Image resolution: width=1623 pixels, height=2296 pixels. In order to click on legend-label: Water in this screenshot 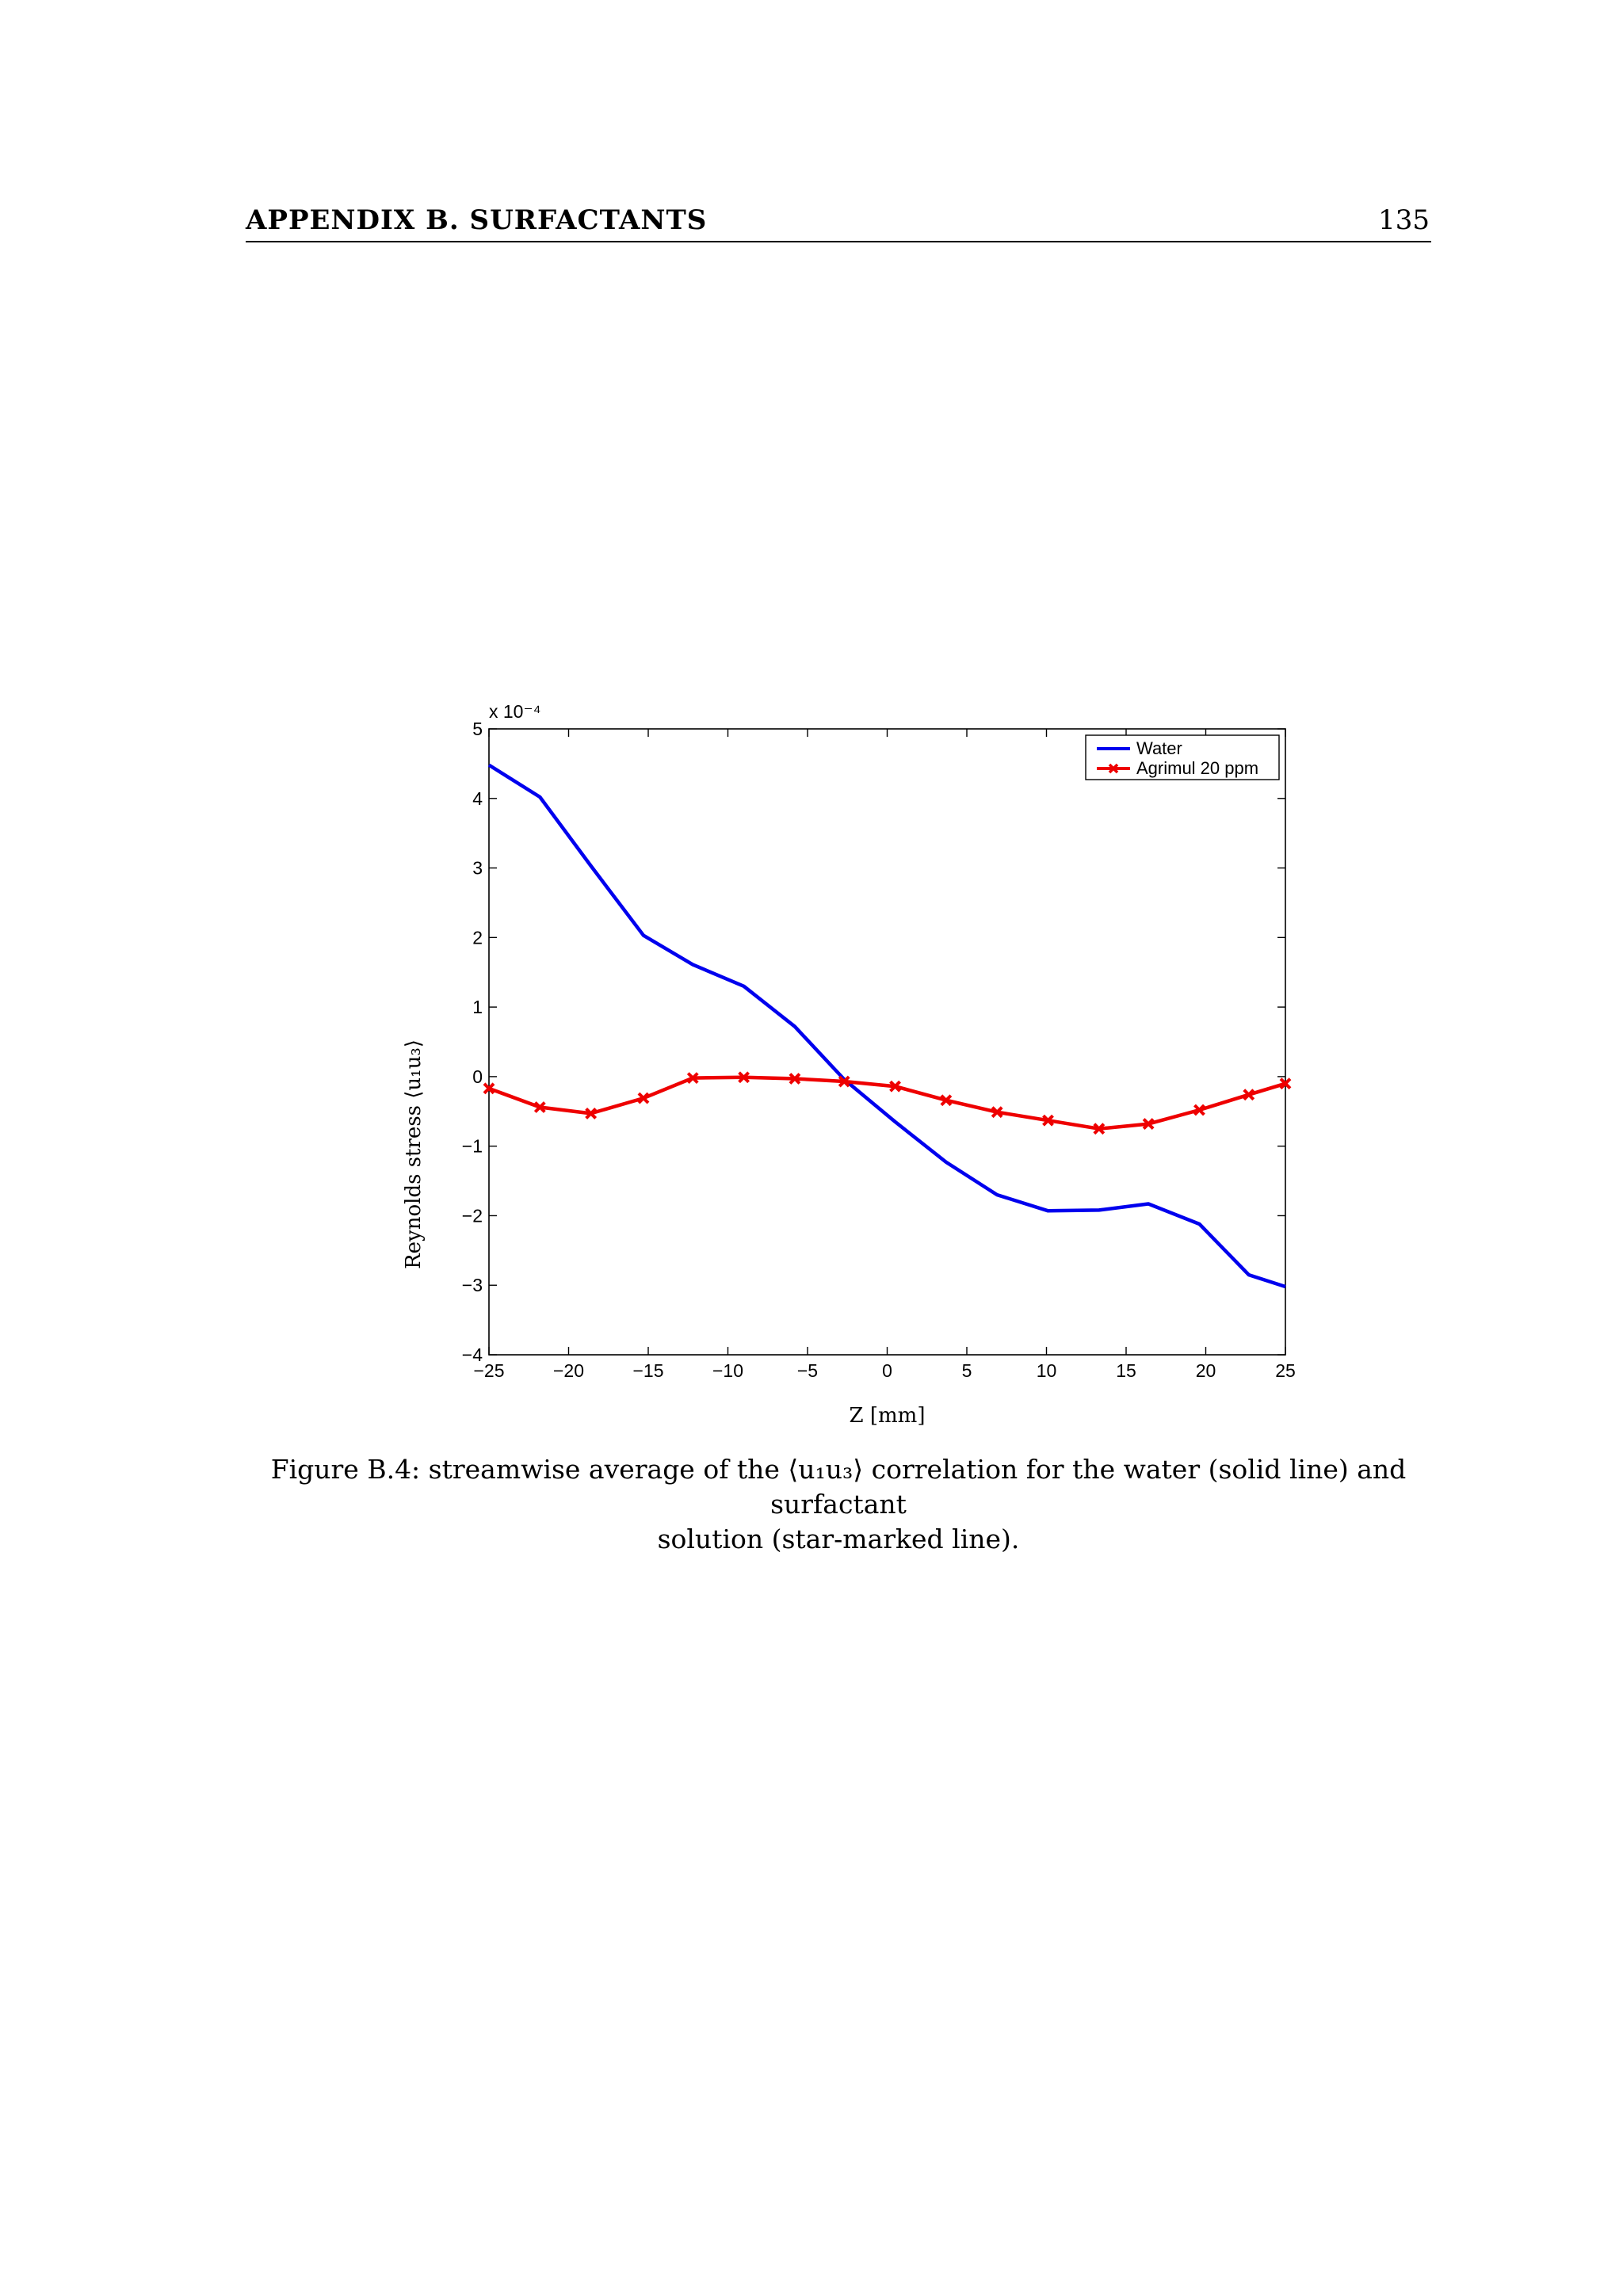, I will do `click(1159, 748)`.